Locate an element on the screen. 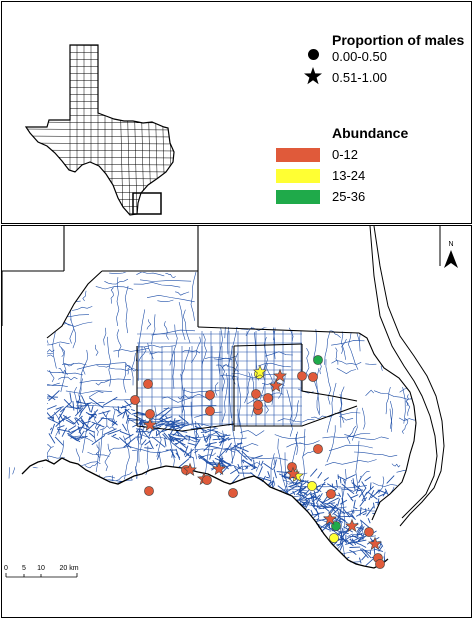  abundance-swatch-low is located at coordinates (298, 155).